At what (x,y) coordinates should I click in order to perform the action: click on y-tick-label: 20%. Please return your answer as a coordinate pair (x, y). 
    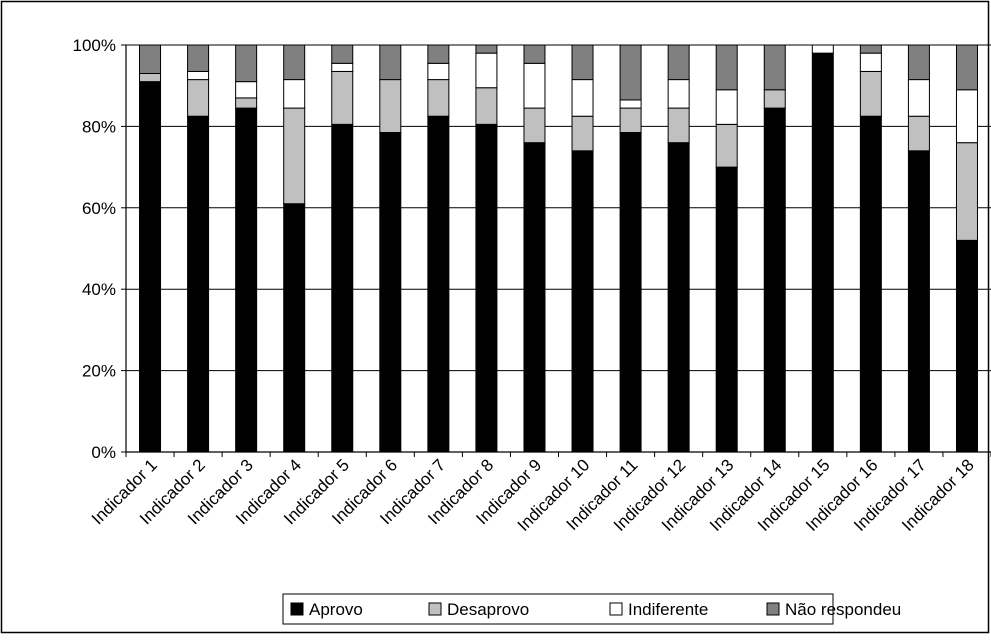
    Looking at the image, I should click on (99, 371).